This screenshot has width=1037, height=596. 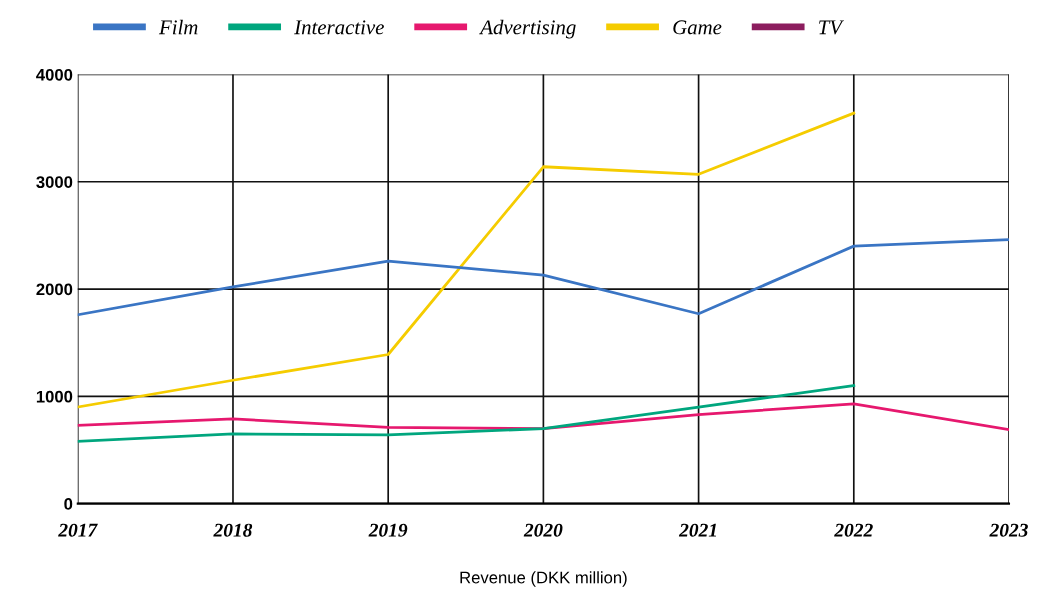 I want to click on legend-label: Advertising, so click(x=527, y=29).